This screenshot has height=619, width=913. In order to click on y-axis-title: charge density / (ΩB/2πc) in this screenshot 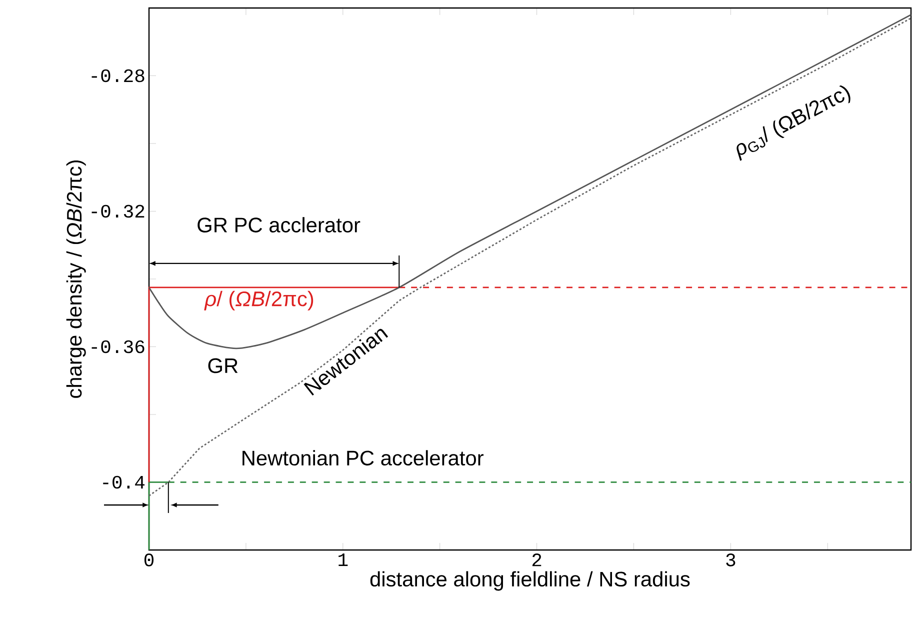, I will do `click(76, 279)`.